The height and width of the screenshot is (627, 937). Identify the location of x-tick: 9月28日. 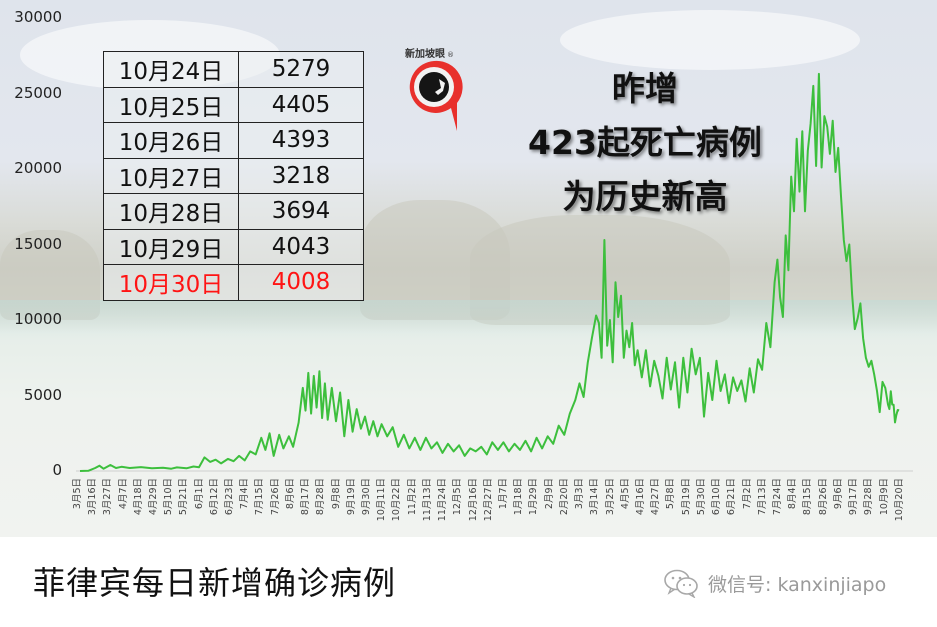
(866, 507).